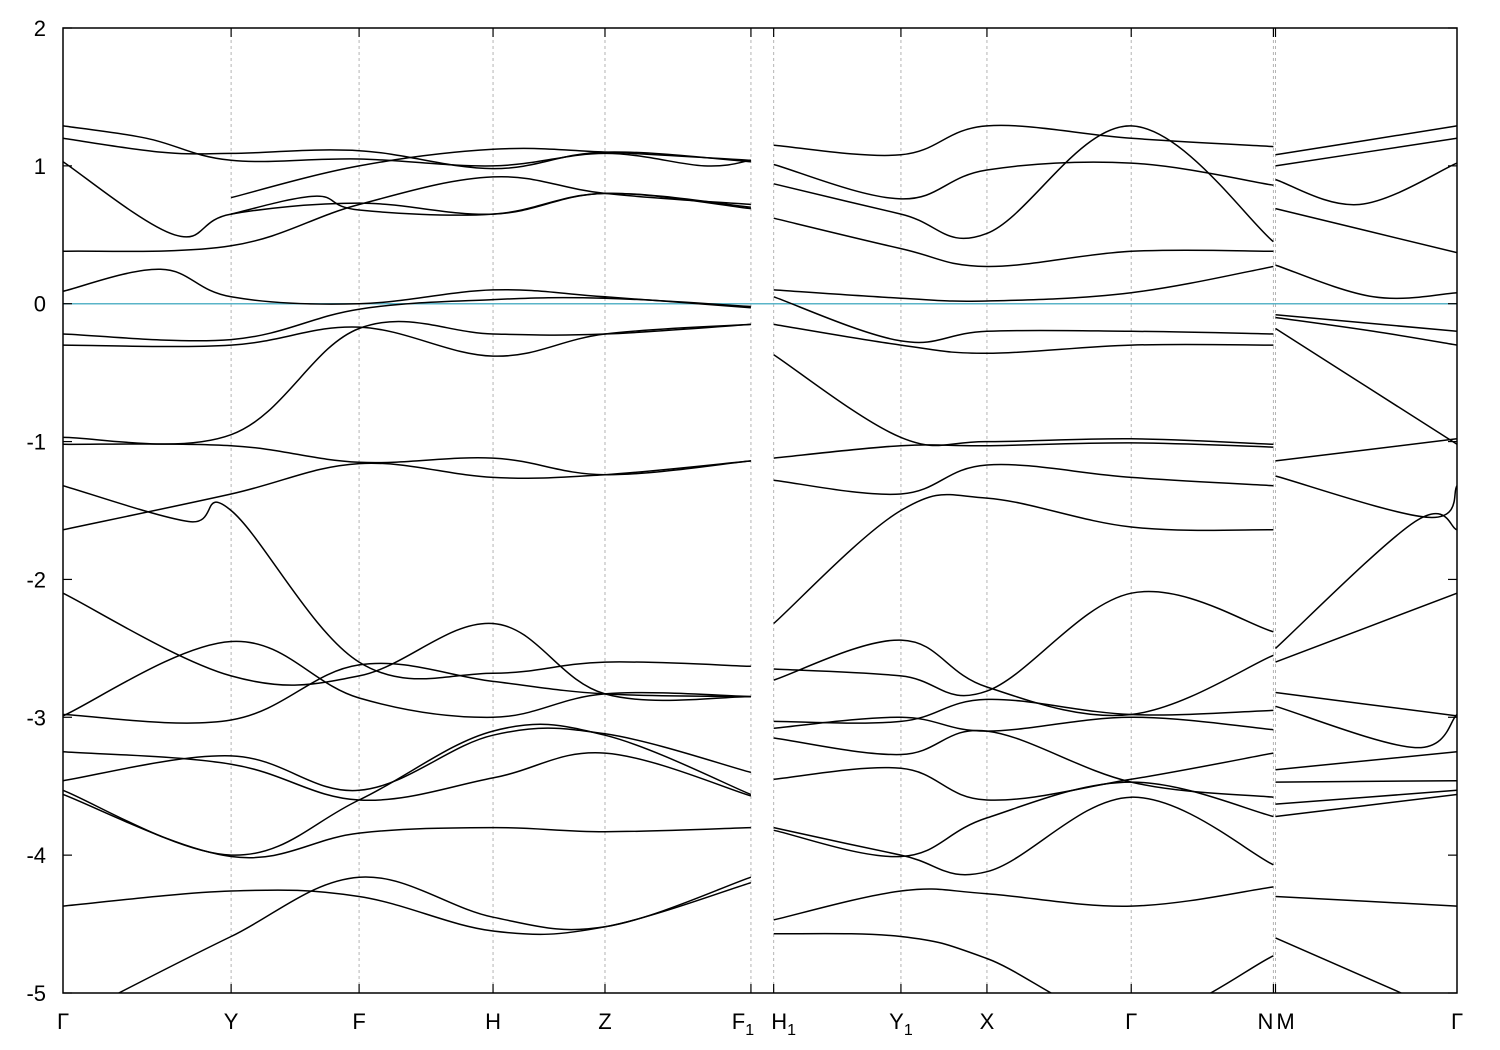  I want to click on y-tick-label: -4, so click(36, 855).